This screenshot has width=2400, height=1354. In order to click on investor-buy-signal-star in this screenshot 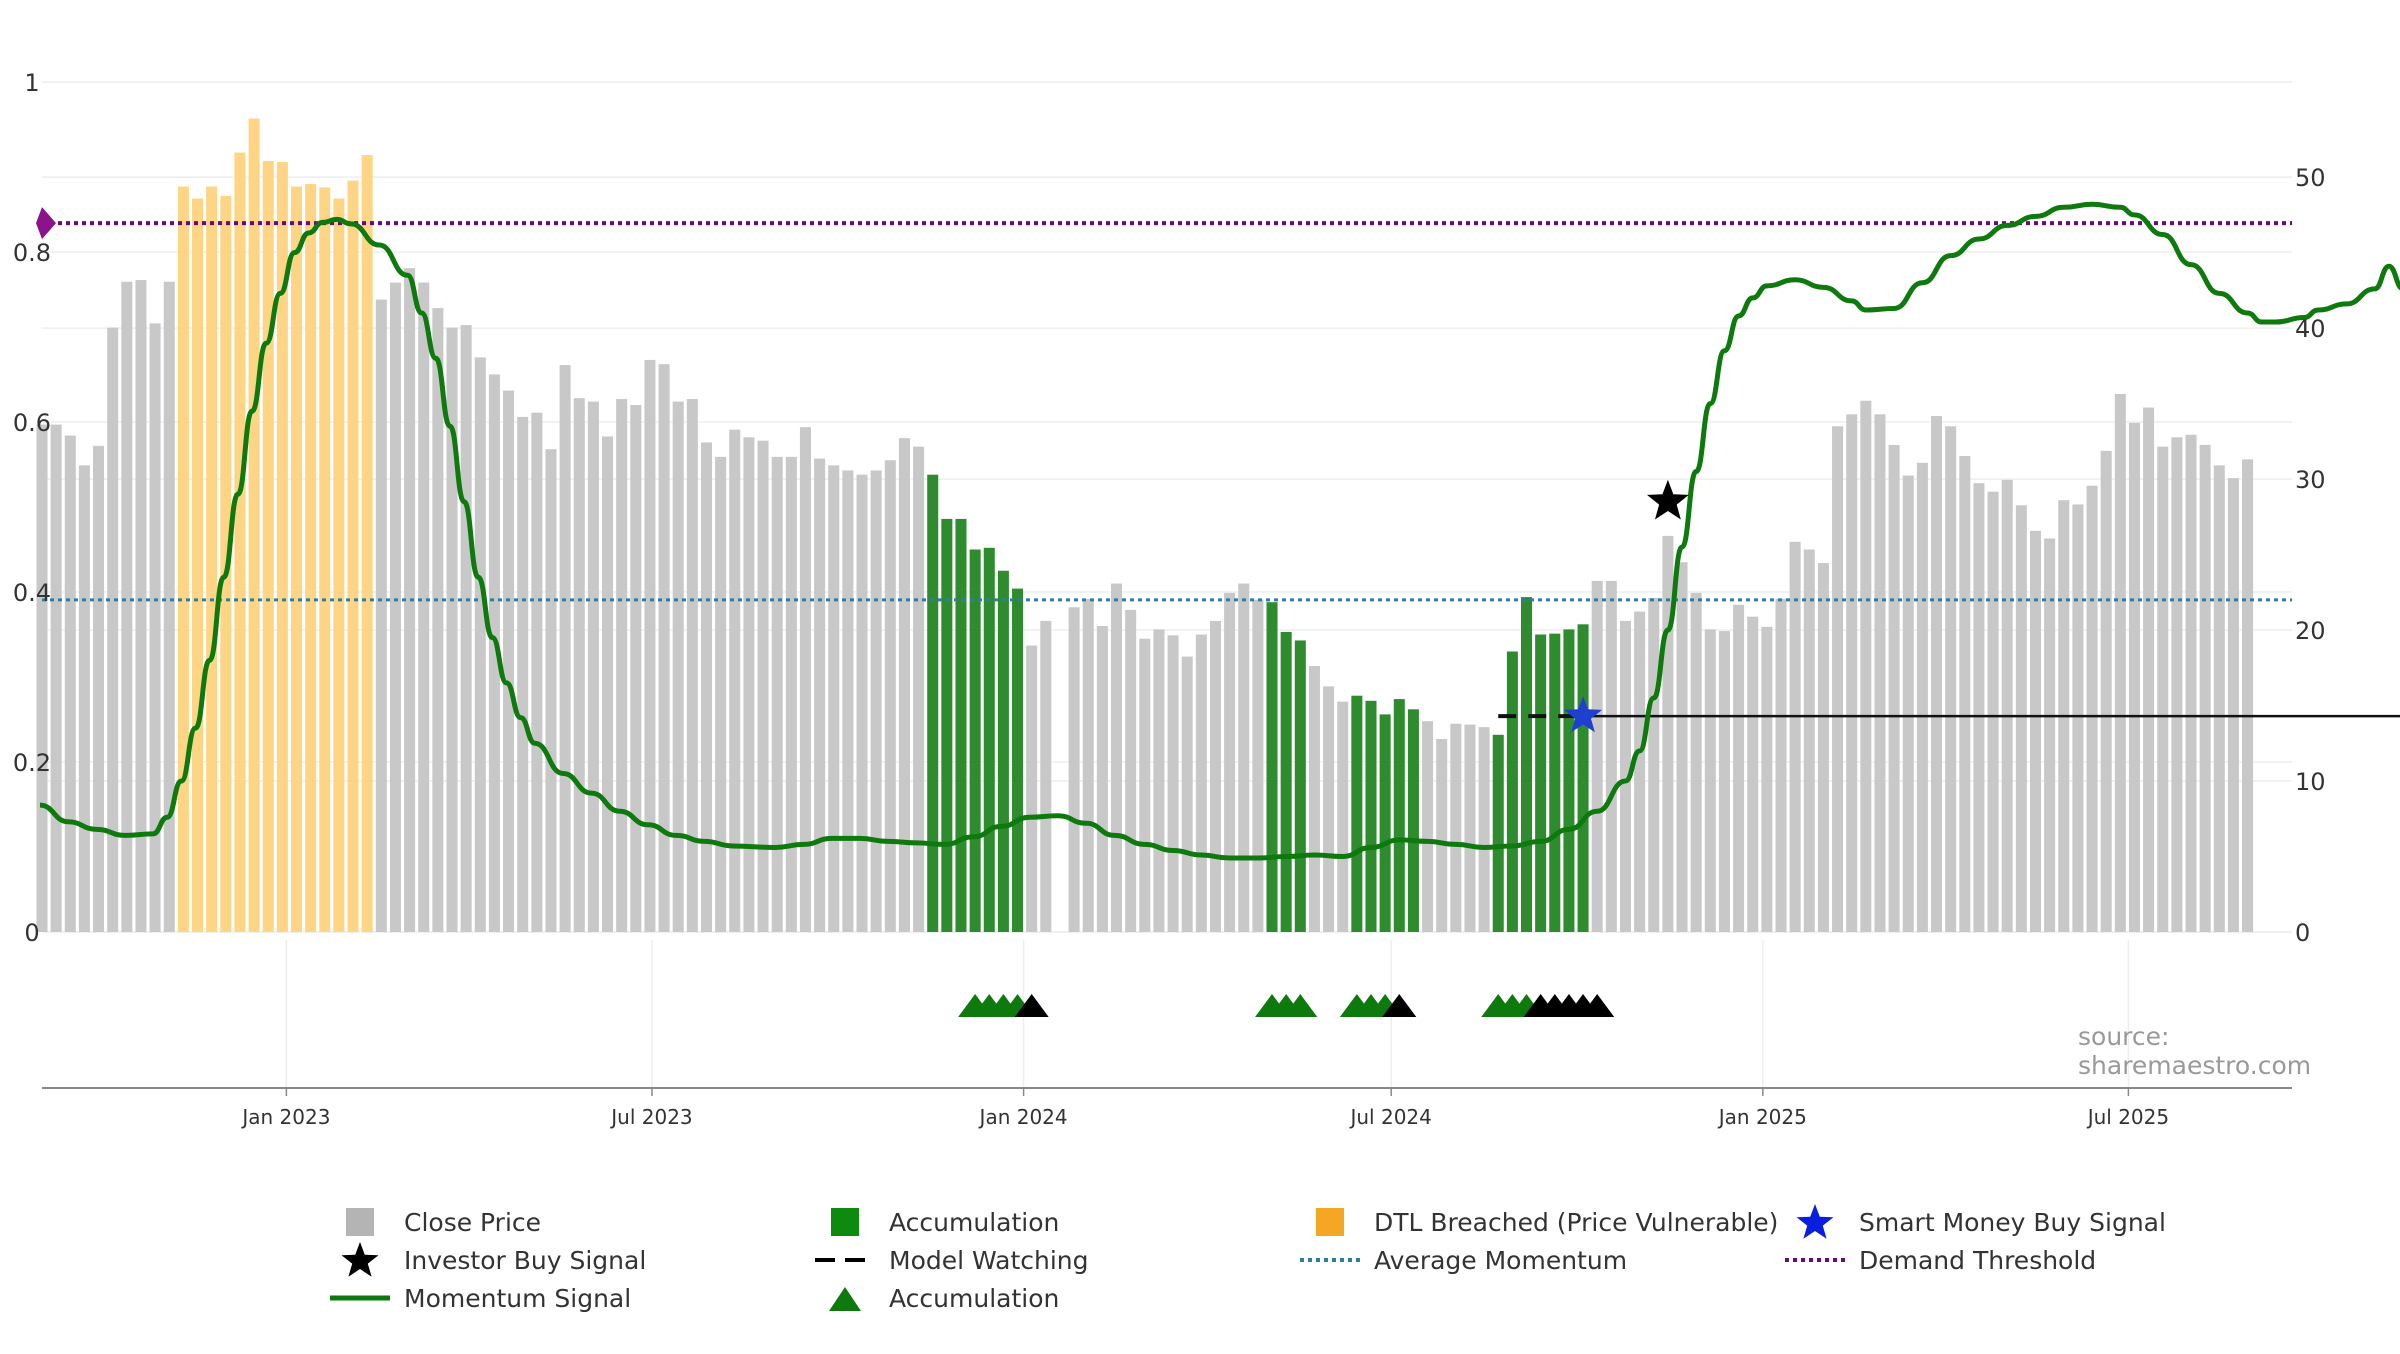, I will do `click(1667, 499)`.